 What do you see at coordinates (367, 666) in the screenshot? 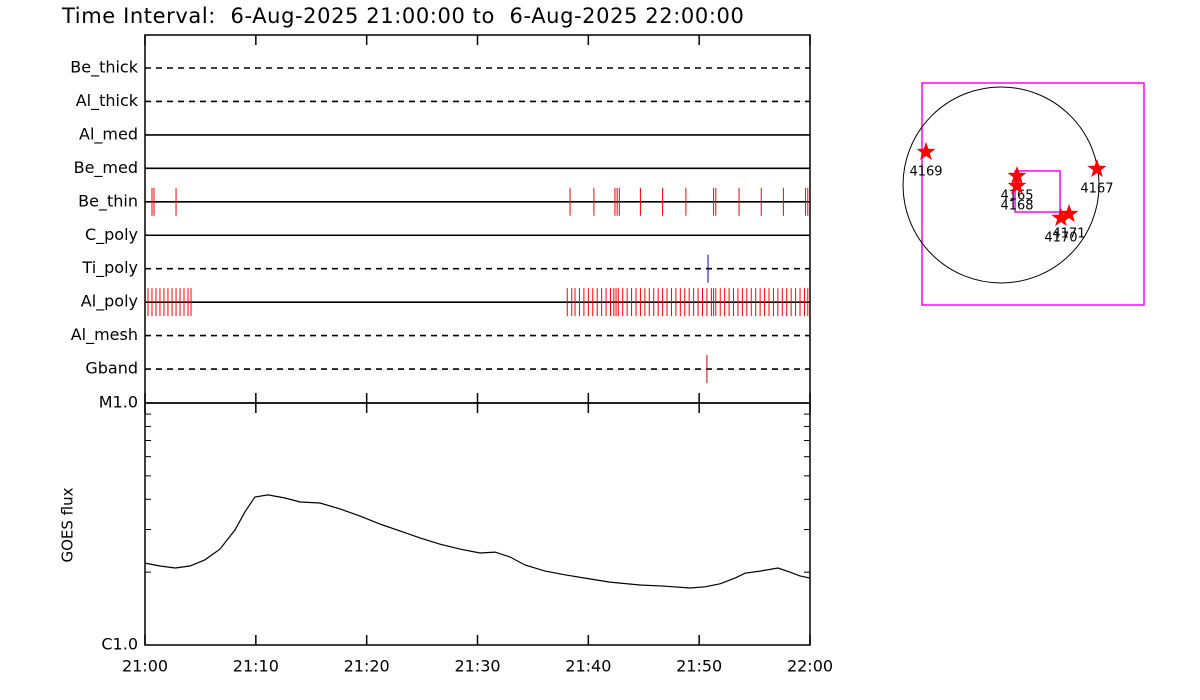
I see `x-tick-label: 21:20` at bounding box center [367, 666].